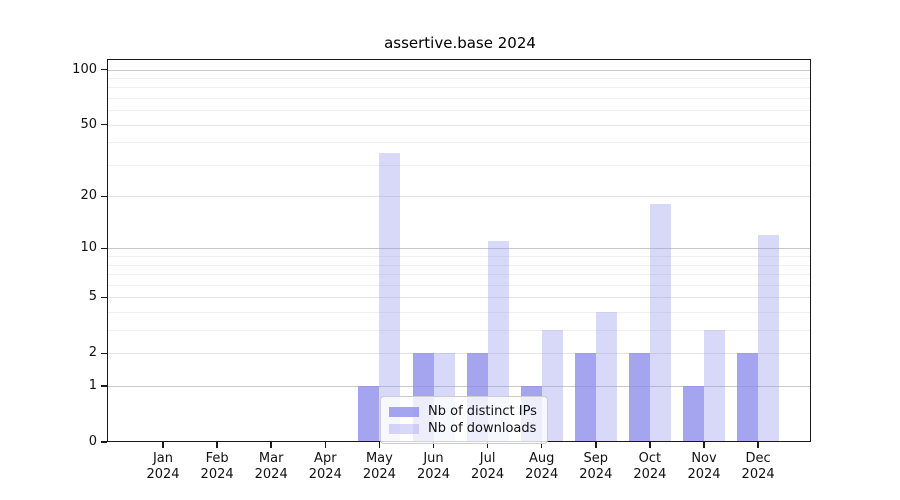 Image resolution: width=900 pixels, height=500 pixels. I want to click on x-tick-label: Dec 2024, so click(758, 466).